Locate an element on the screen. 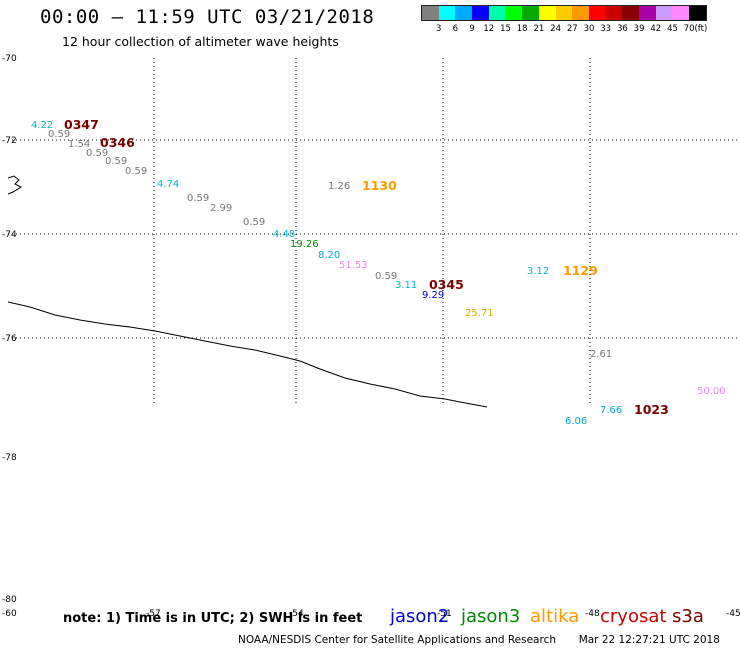  credit-timestamp: Mar 22 12:27:21 UTC 2018 is located at coordinates (649, 640).